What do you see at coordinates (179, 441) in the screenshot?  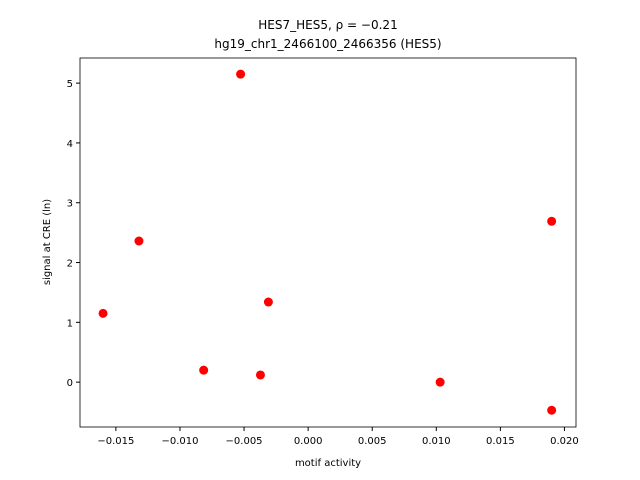 I see `x-tick-label: −0.010` at bounding box center [179, 441].